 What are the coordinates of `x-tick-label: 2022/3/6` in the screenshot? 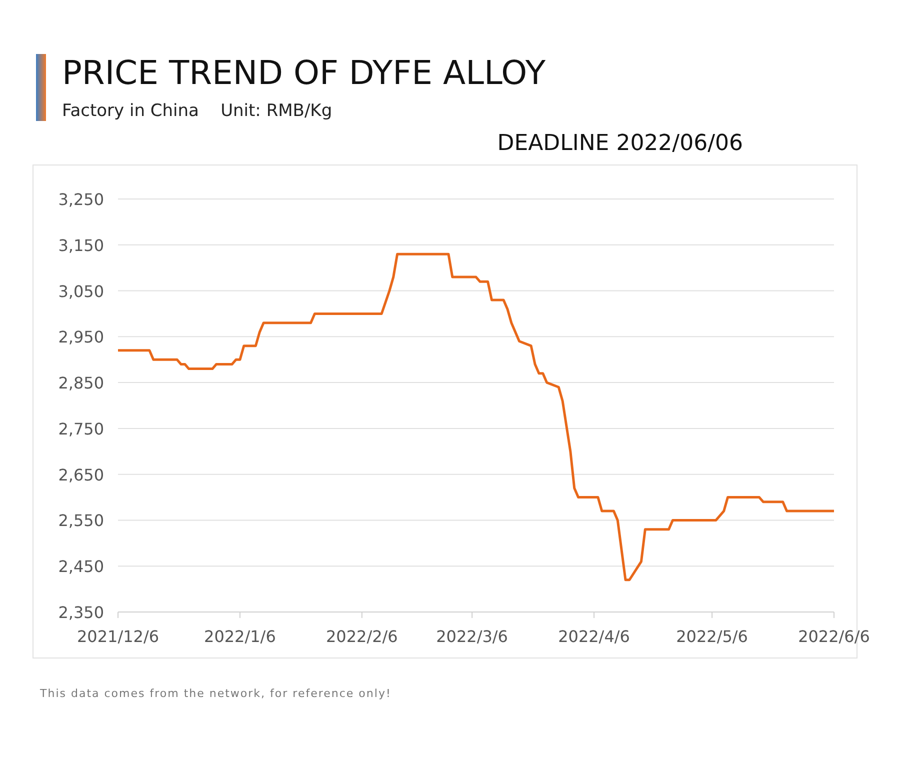 It's located at (472, 636).